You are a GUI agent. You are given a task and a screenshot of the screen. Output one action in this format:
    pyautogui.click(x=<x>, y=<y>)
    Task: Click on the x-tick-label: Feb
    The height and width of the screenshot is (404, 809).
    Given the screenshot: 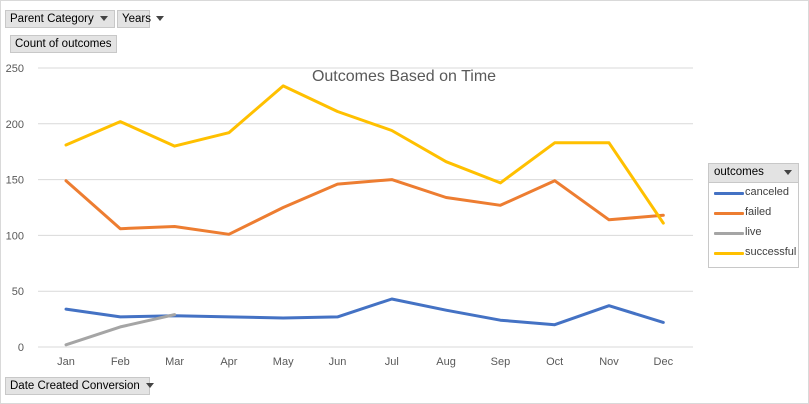 What is the action you would take?
    pyautogui.click(x=120, y=362)
    